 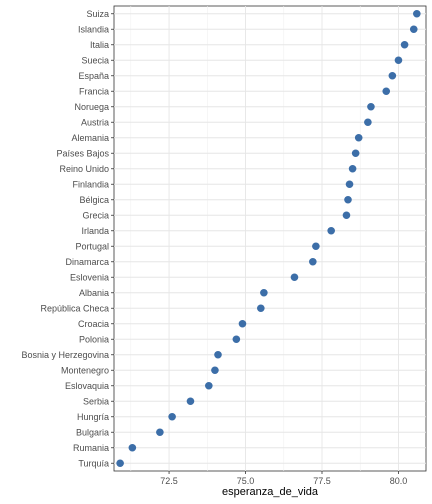 I want to click on y-tick-label: Finlandia, so click(x=90, y=184).